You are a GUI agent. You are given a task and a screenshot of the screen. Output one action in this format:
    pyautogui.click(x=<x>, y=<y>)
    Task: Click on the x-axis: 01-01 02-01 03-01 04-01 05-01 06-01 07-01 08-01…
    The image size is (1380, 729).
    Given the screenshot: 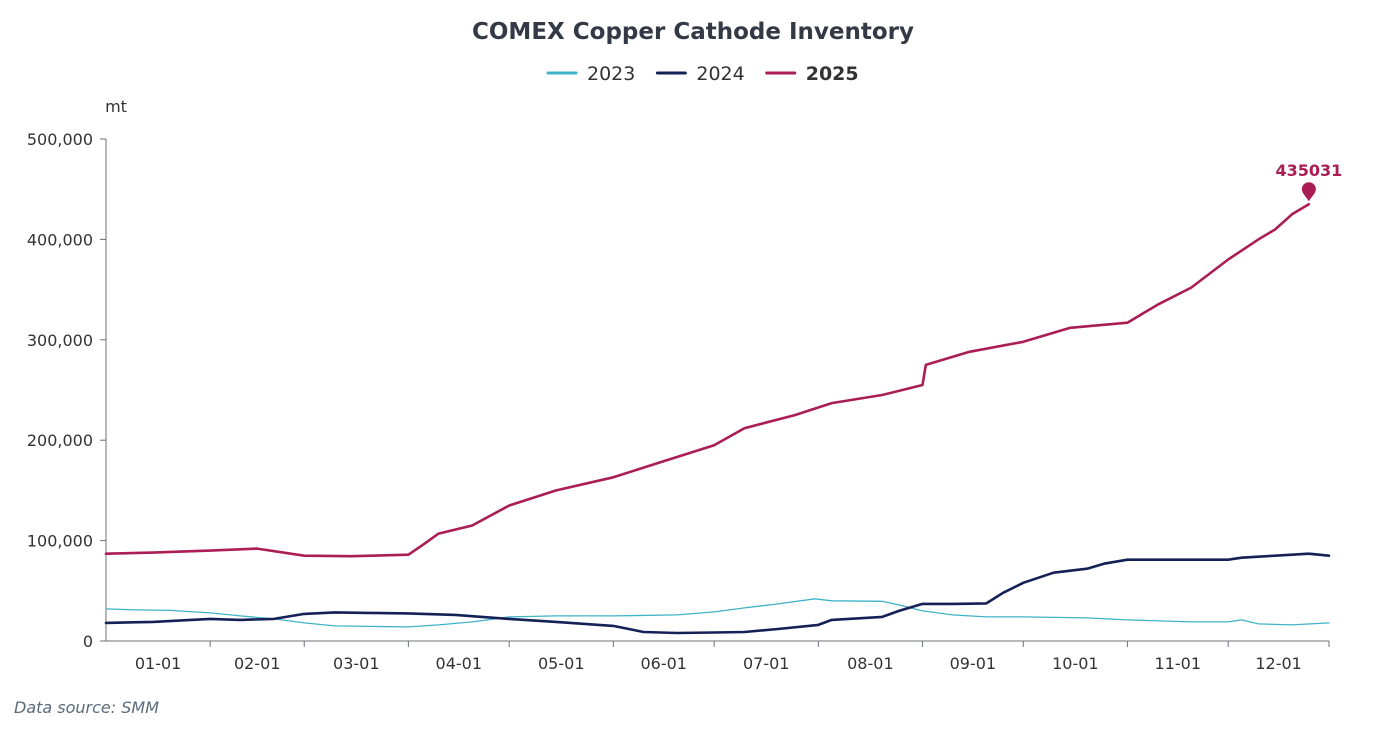 What is the action you would take?
    pyautogui.click(x=718, y=656)
    